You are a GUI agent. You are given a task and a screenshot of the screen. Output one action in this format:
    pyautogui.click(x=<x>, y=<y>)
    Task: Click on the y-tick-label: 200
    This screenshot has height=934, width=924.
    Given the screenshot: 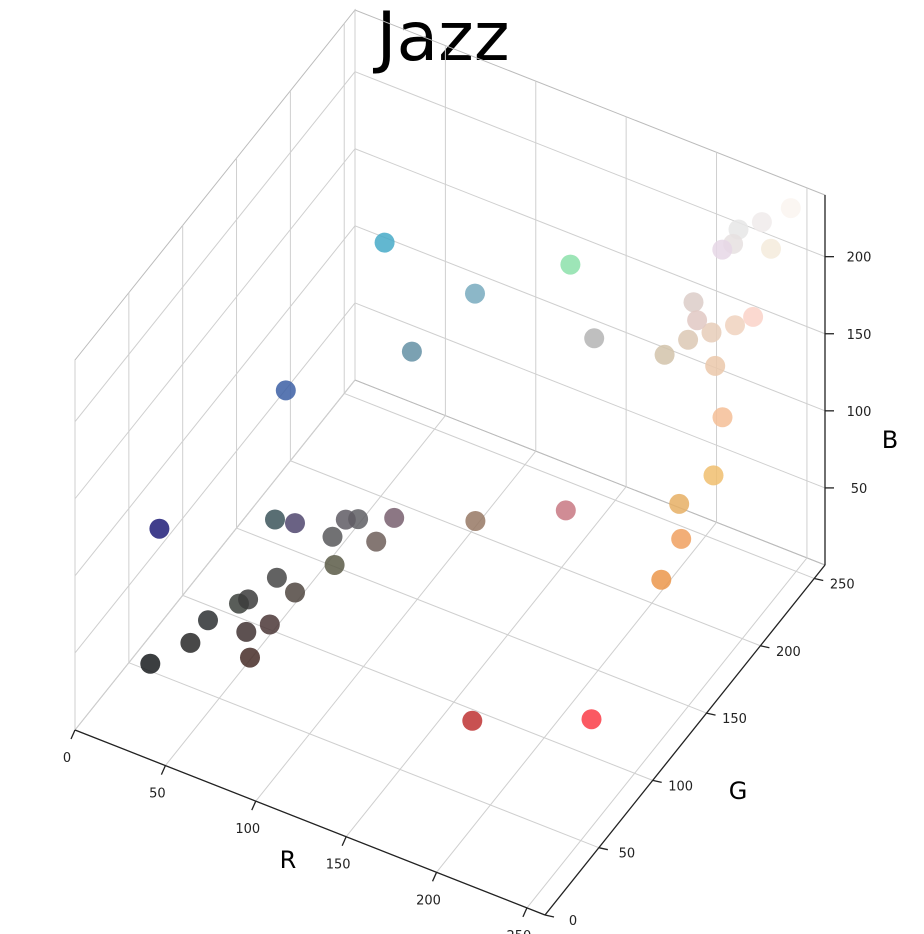 What is the action you would take?
    pyautogui.click(x=788, y=652)
    